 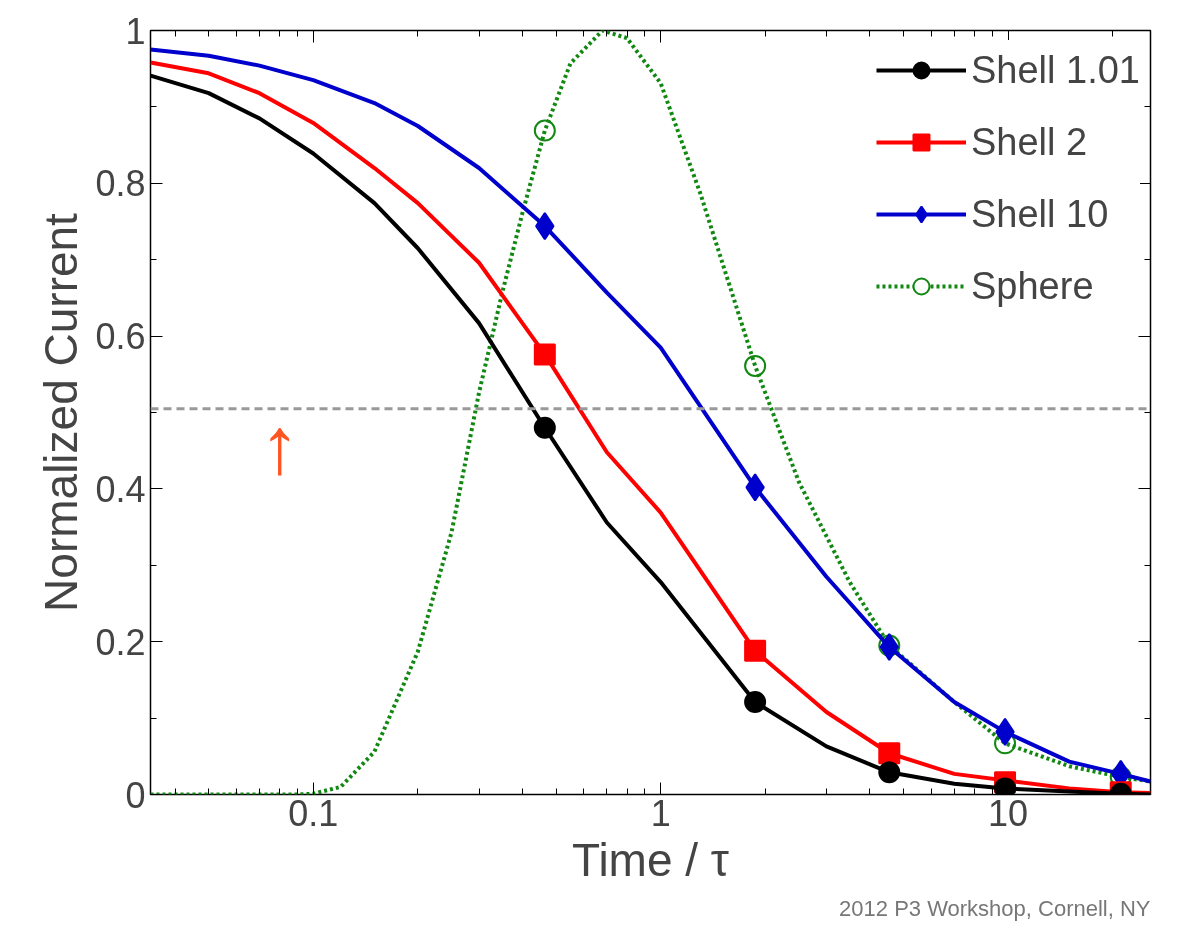 I want to click on x-tick-label: 1, so click(x=660, y=813).